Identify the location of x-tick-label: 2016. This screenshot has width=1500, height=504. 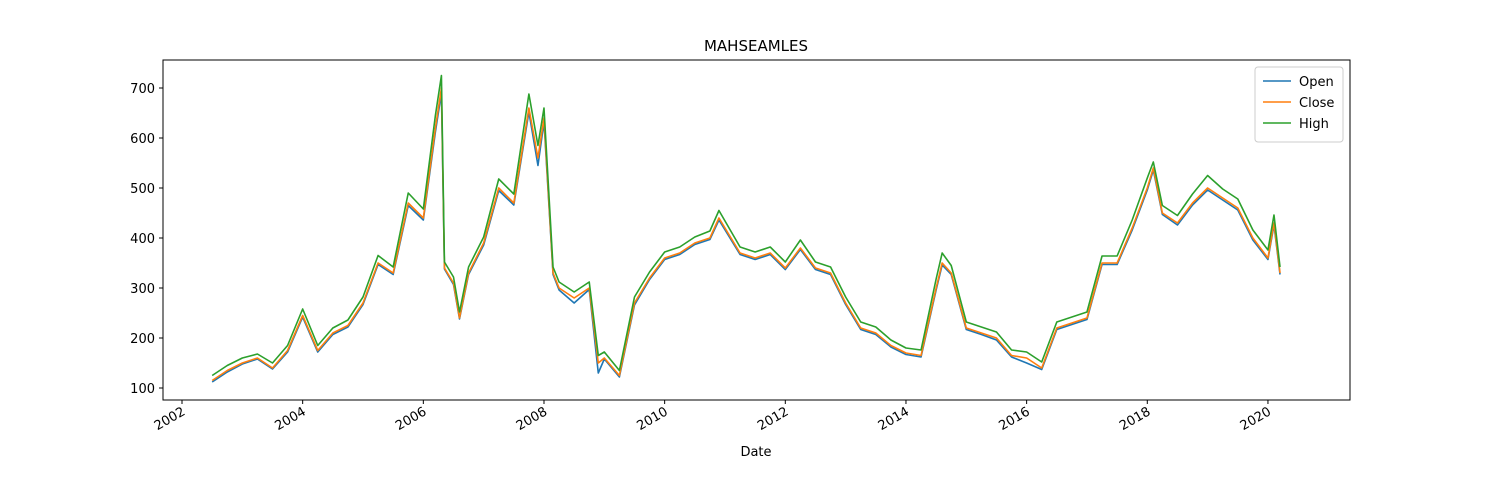
(1014, 419).